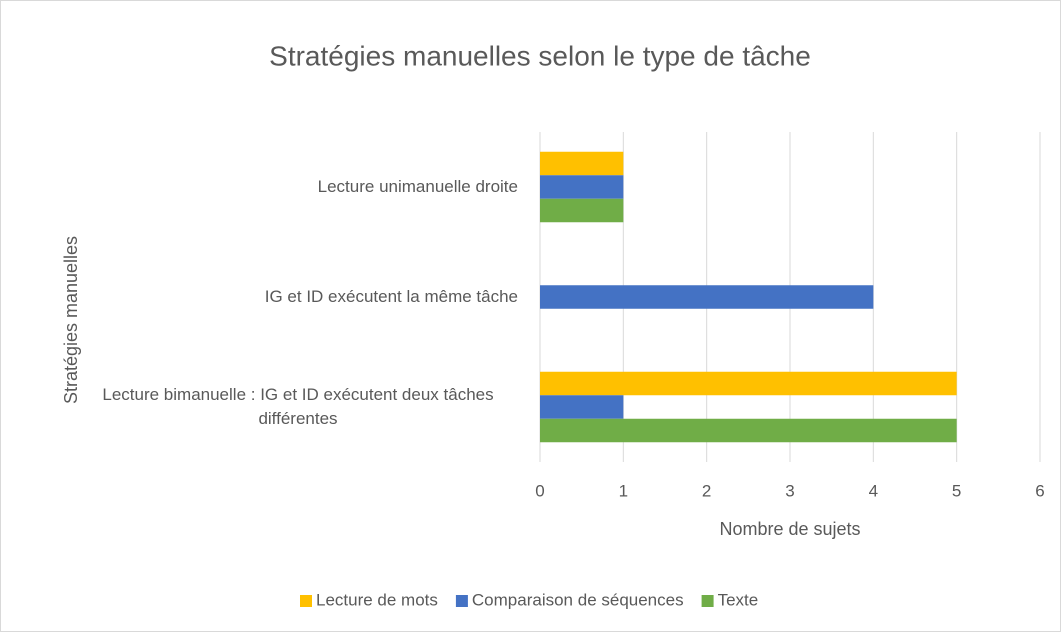  Describe the element at coordinates (391, 296) in the screenshot. I see `y-tick-label: IG et ID exécutent la même tâche` at that location.